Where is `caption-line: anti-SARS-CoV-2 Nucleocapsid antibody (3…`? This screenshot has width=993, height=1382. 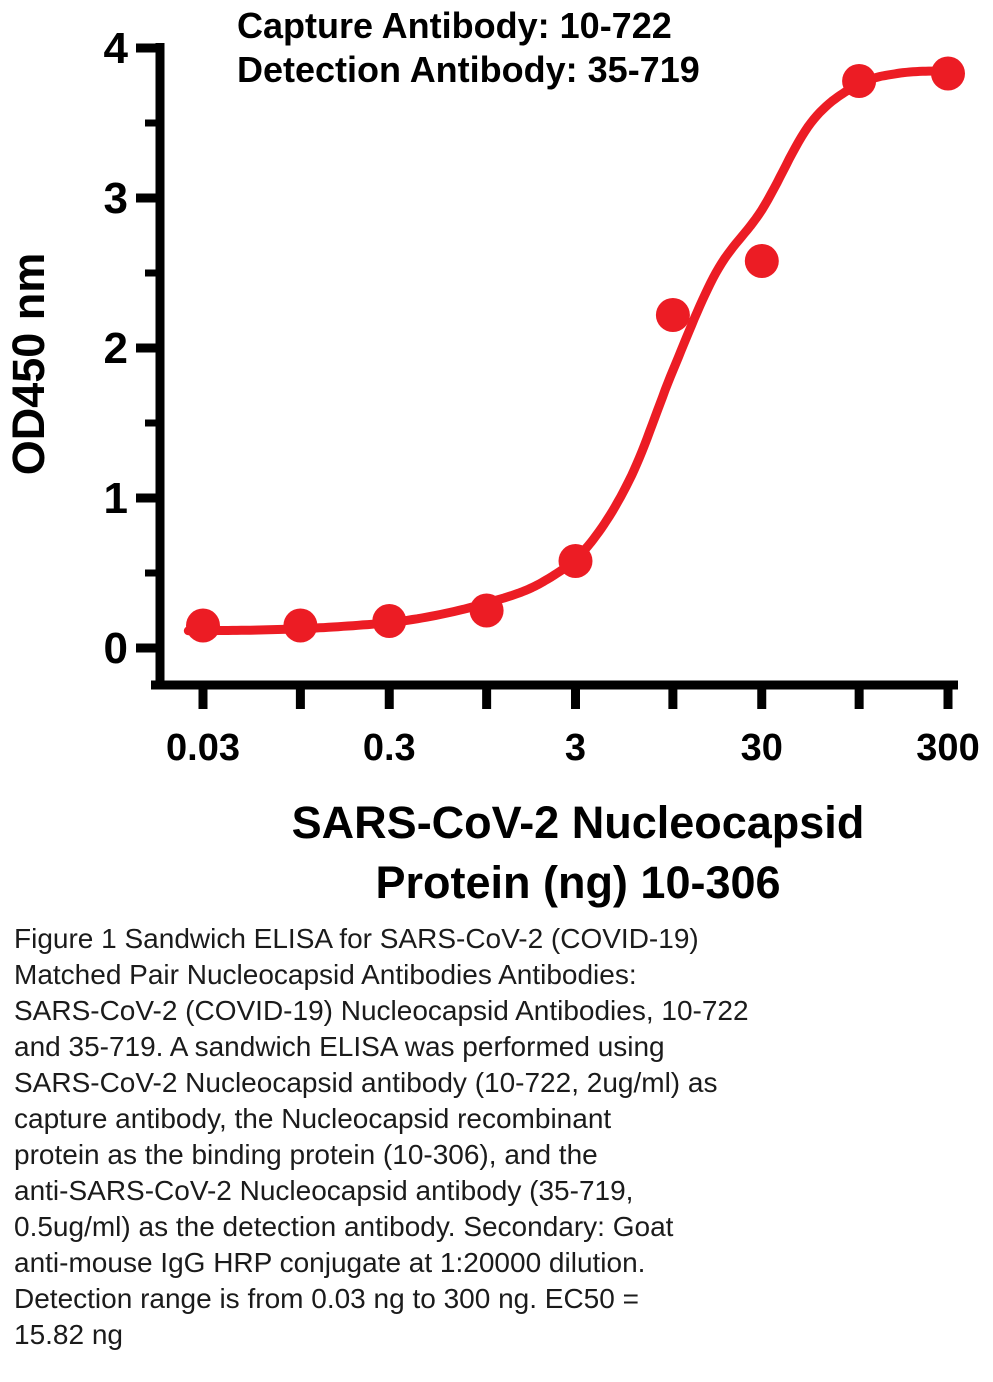
caption-line: anti-SARS-CoV-2 Nucleocapsid antibody (3… is located at coordinates (324, 1190).